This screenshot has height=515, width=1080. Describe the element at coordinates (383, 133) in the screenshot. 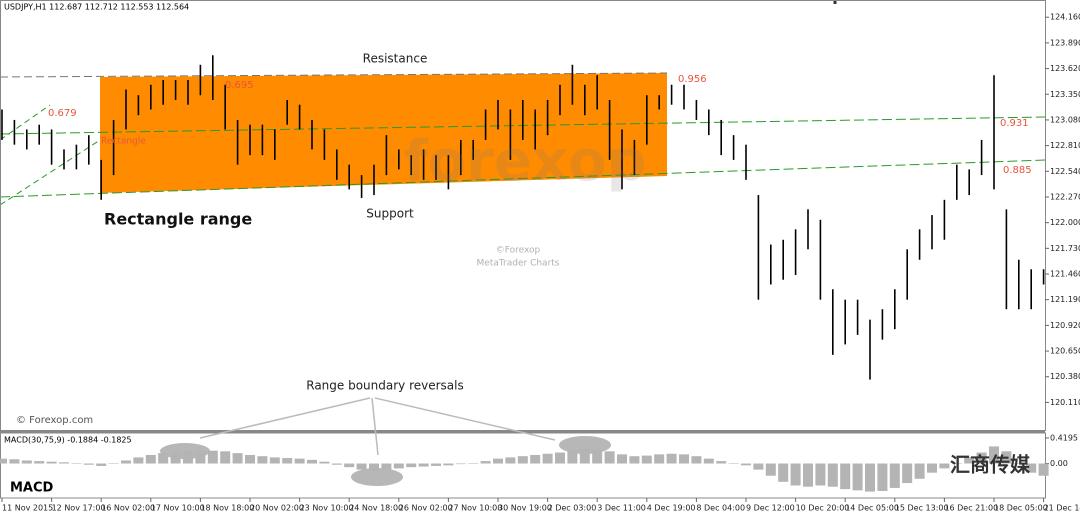

I see `rectangle-range` at that location.